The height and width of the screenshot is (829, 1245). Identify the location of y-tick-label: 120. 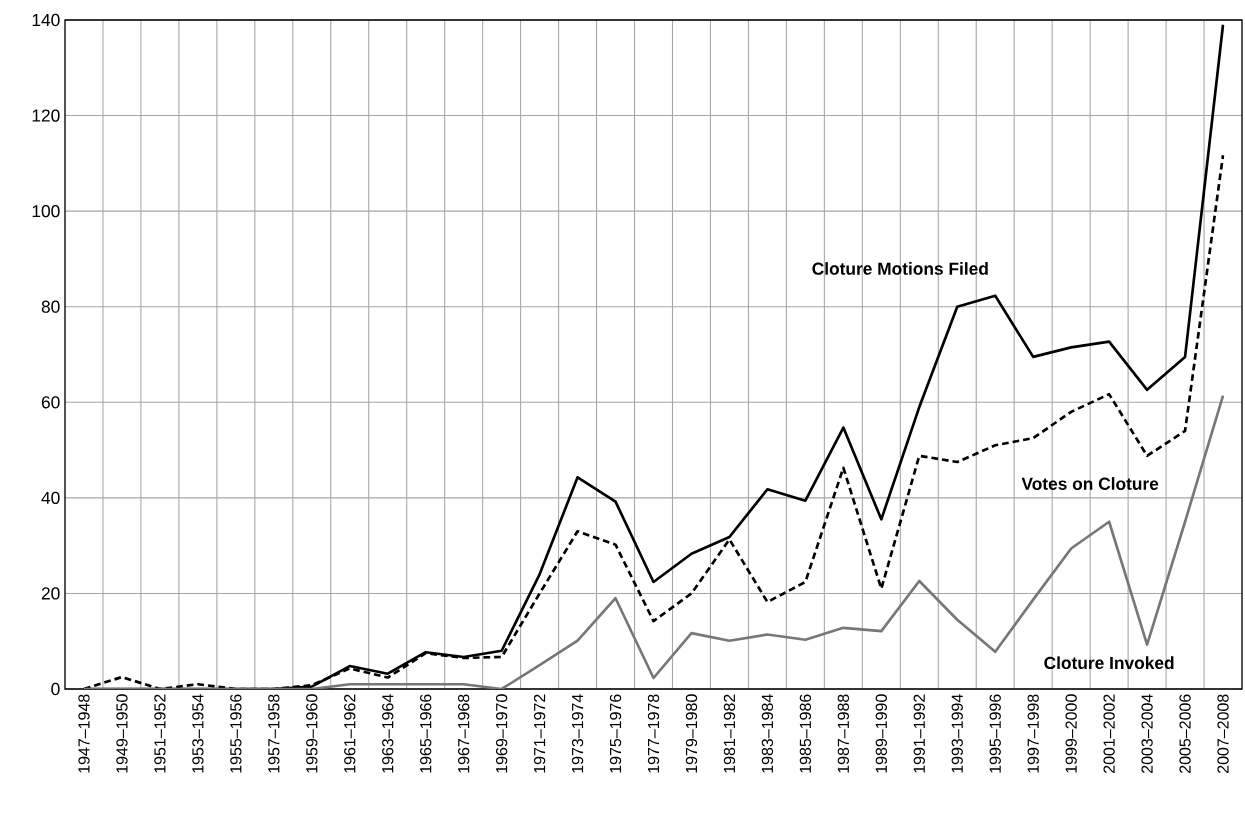
(46, 115).